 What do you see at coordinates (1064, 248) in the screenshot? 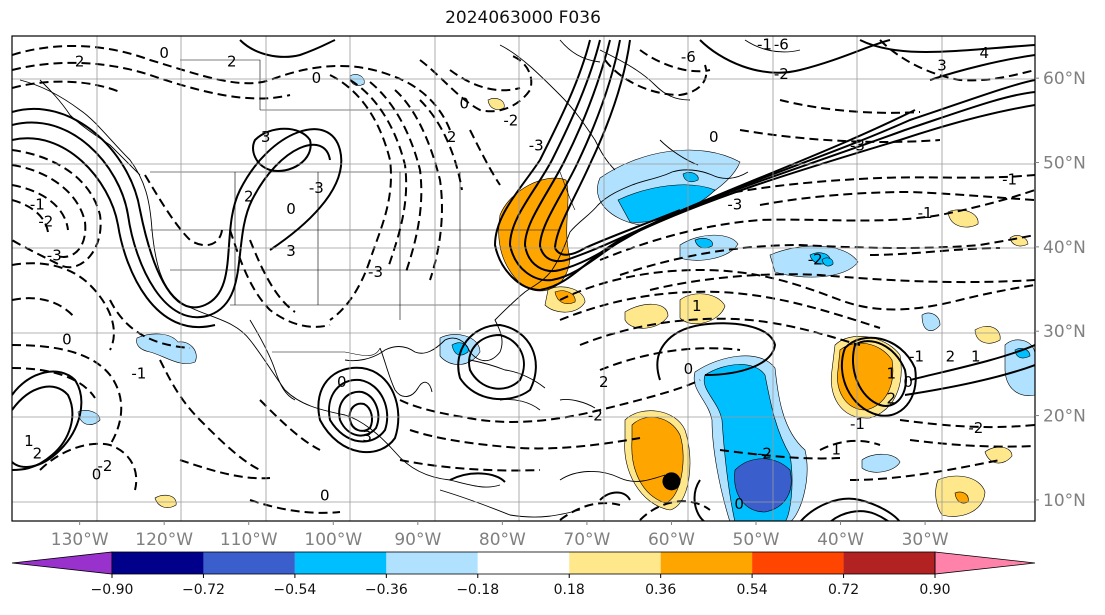
I see `lat-tick-label: 40°N` at bounding box center [1064, 248].